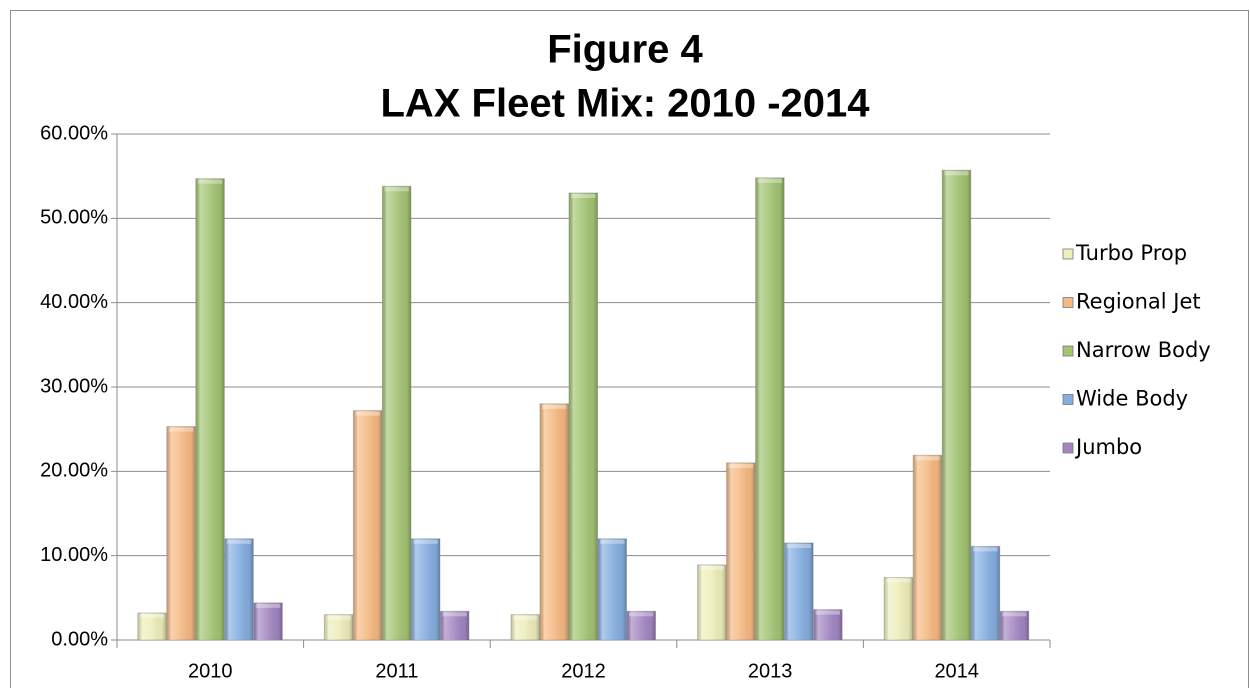 The height and width of the screenshot is (688, 1250). Describe the element at coordinates (1138, 302) in the screenshot. I see `legend-label: Regional Jet` at that location.